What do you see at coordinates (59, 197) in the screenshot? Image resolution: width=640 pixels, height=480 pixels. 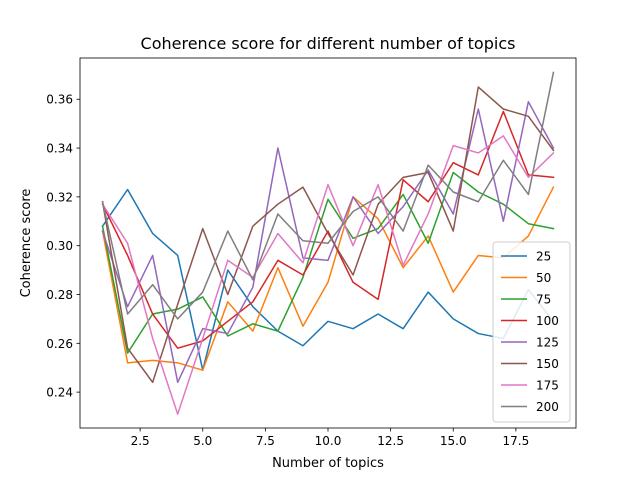 I see `y-tick-label: 0.32` at bounding box center [59, 197].